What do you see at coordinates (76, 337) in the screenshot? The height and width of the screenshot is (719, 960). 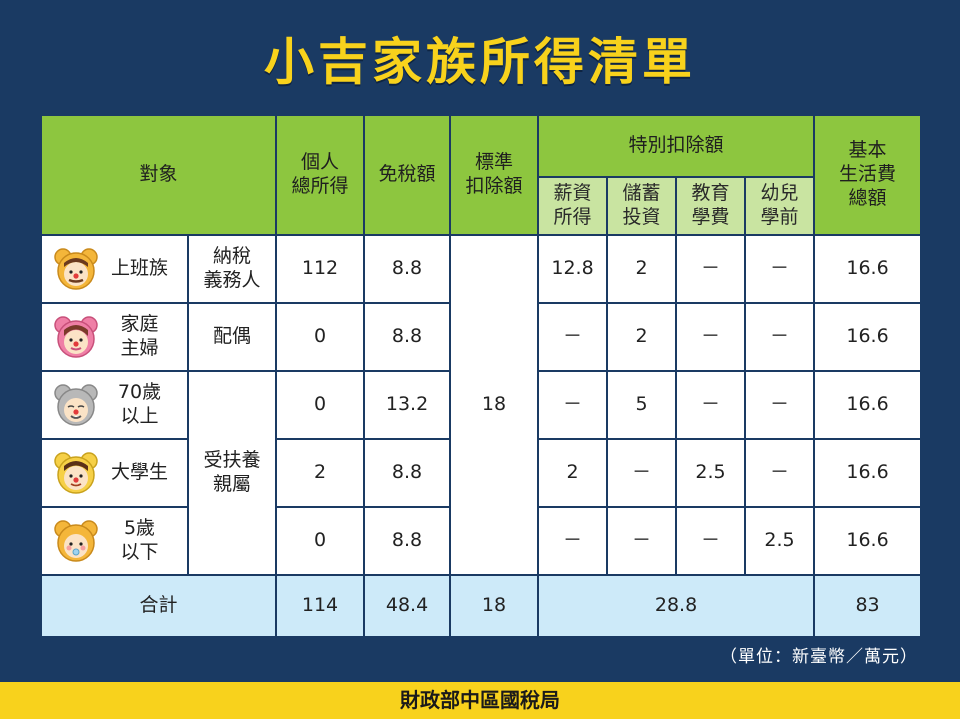 I see `housewife-avatar-icon` at bounding box center [76, 337].